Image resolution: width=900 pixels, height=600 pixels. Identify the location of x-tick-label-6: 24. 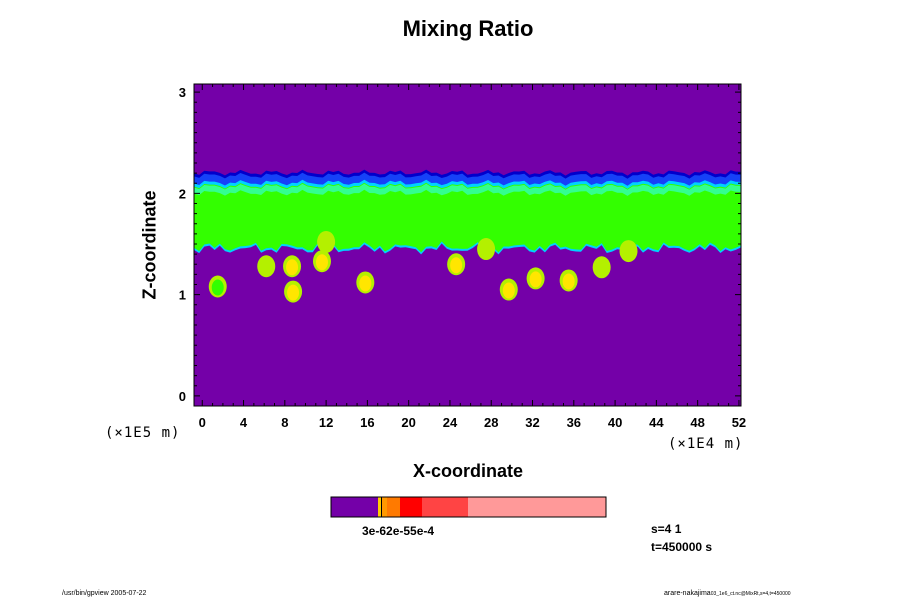
(450, 422).